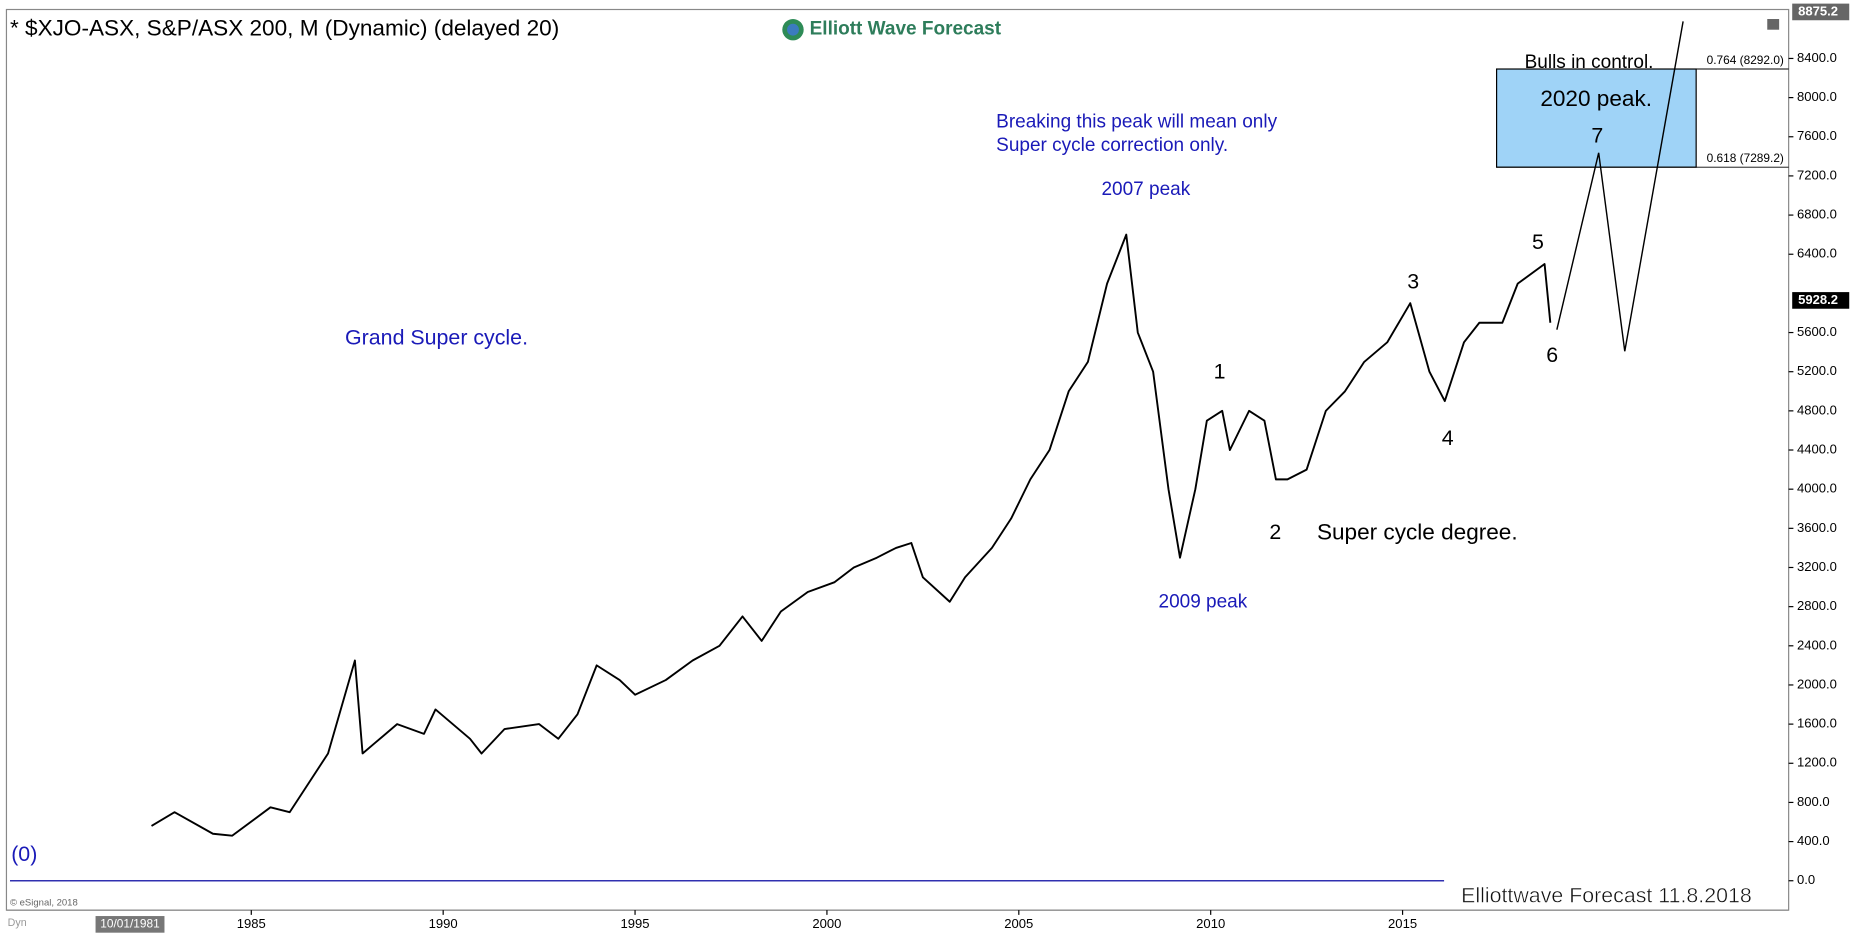  I want to click on annotation: Bulls in control., so click(1589, 62).